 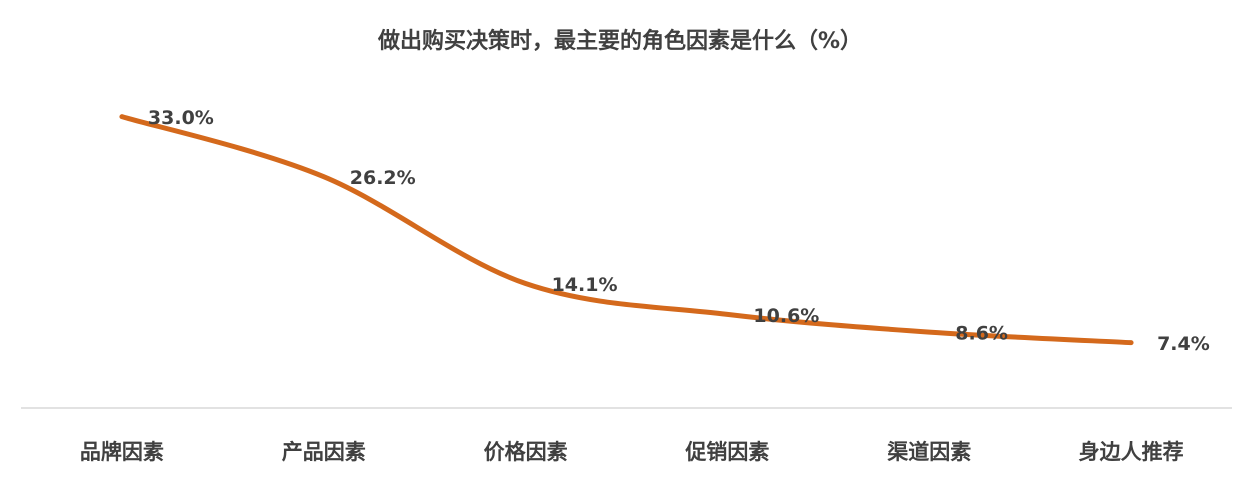 I want to click on data-label: 10.6%, so click(x=786, y=316).